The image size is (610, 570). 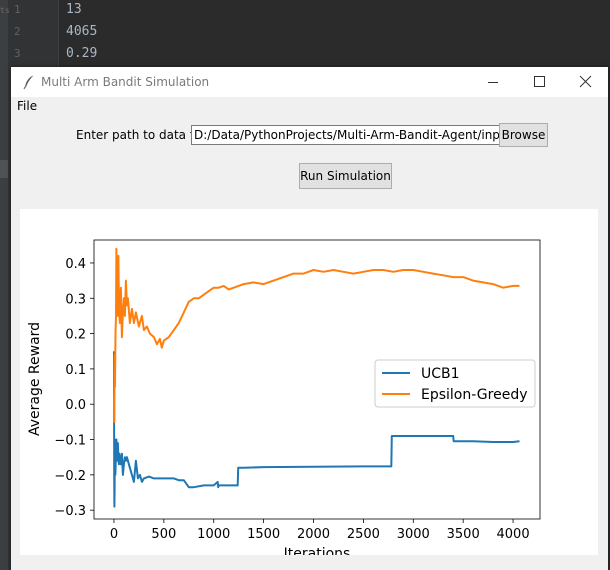 What do you see at coordinates (125, 82) in the screenshot?
I see `window-title: Multi Arm Bandit Simulation` at bounding box center [125, 82].